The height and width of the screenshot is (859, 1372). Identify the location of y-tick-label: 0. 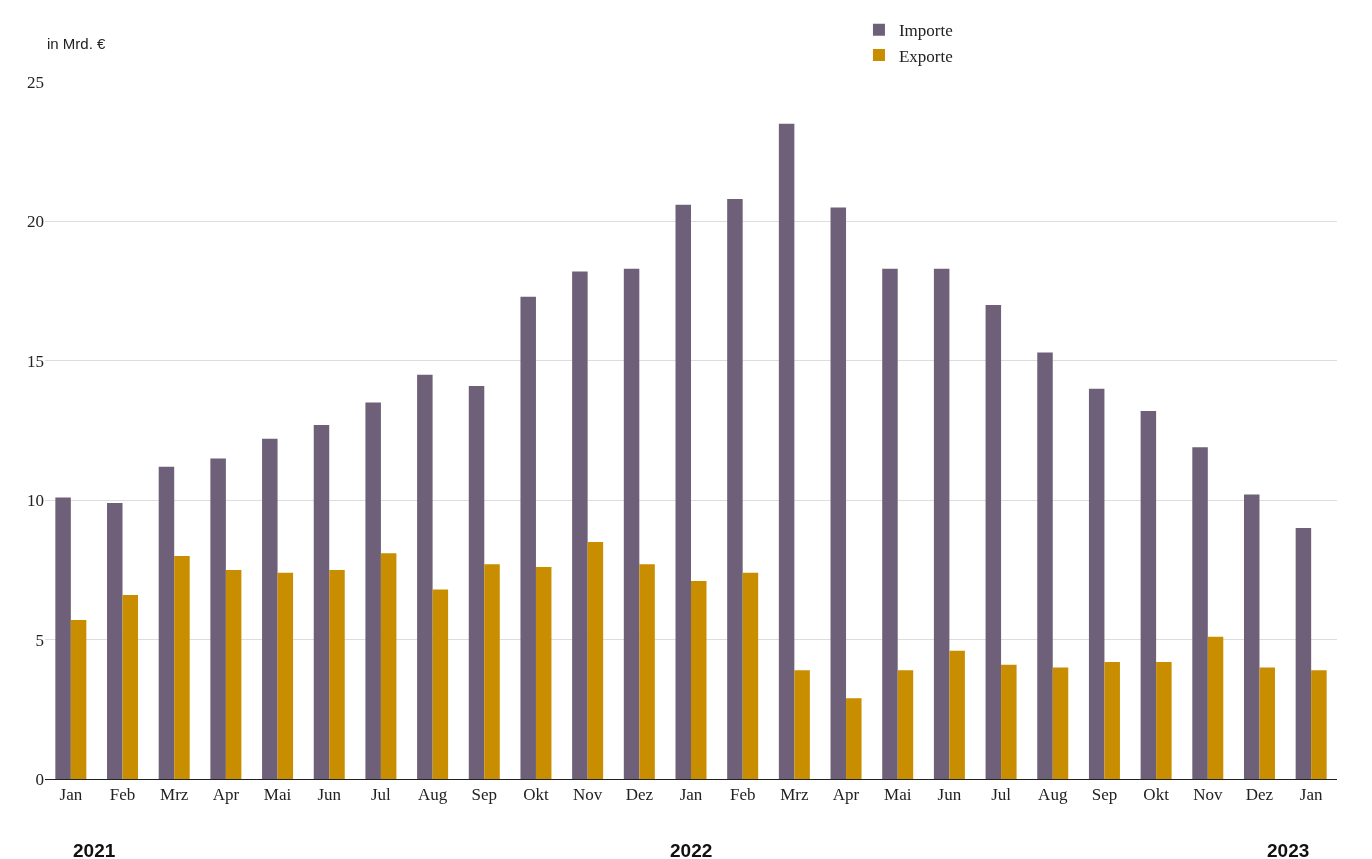
(39, 779).